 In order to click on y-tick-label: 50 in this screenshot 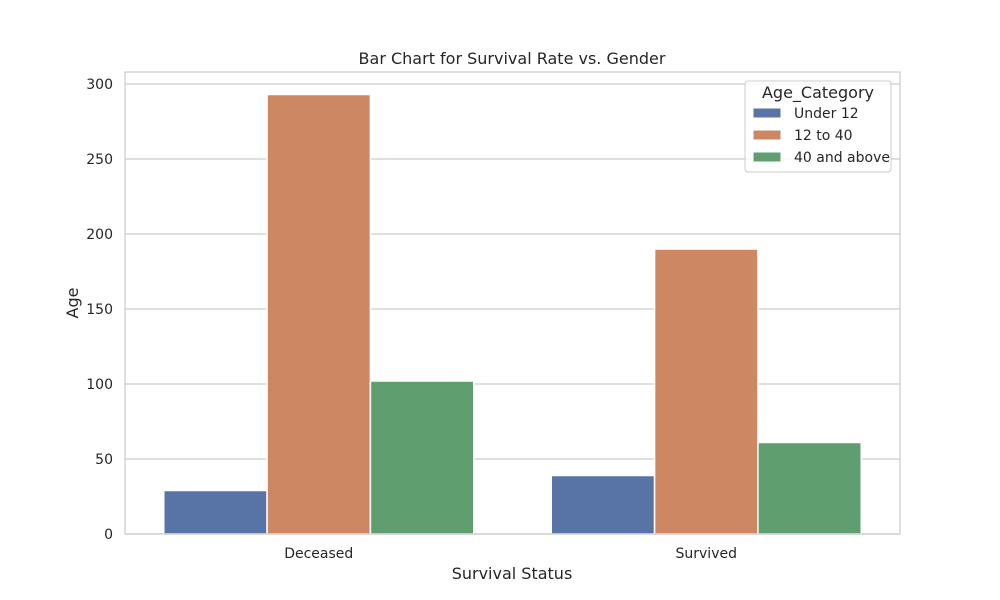, I will do `click(104, 460)`.